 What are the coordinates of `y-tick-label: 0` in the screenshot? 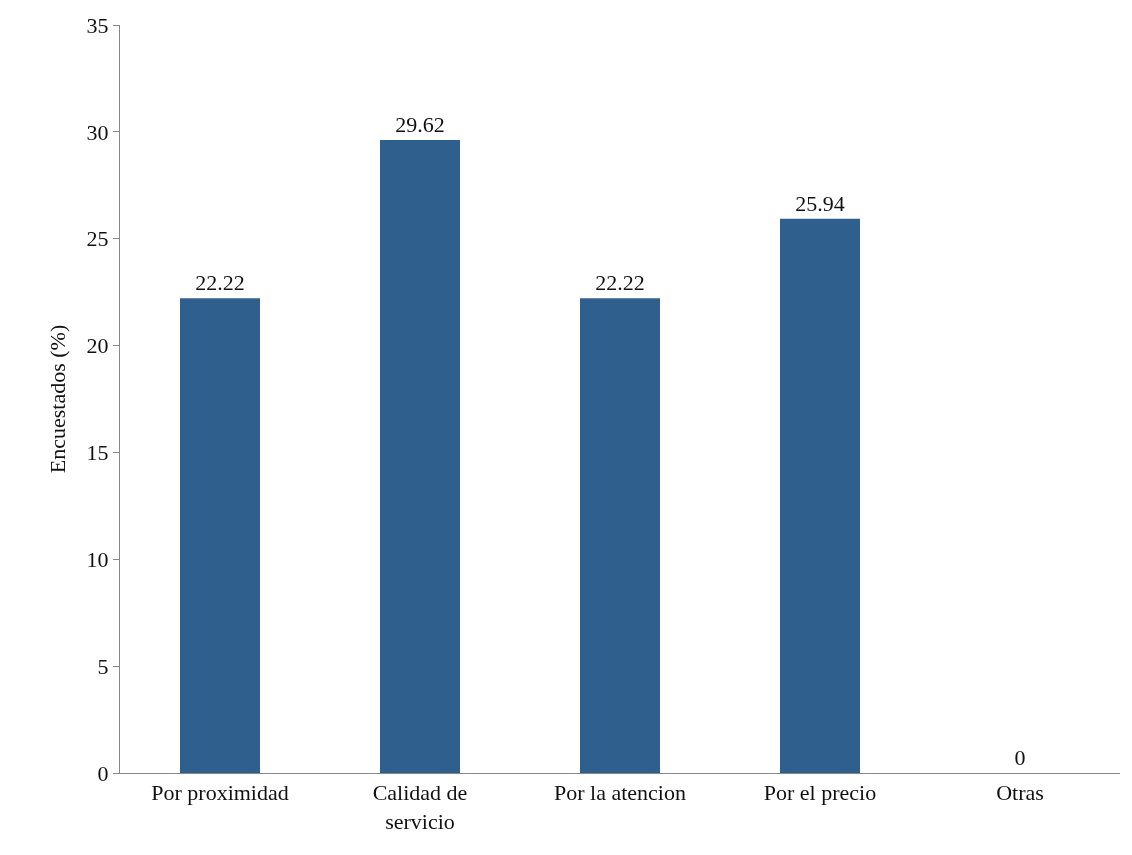 It's located at (103, 773).